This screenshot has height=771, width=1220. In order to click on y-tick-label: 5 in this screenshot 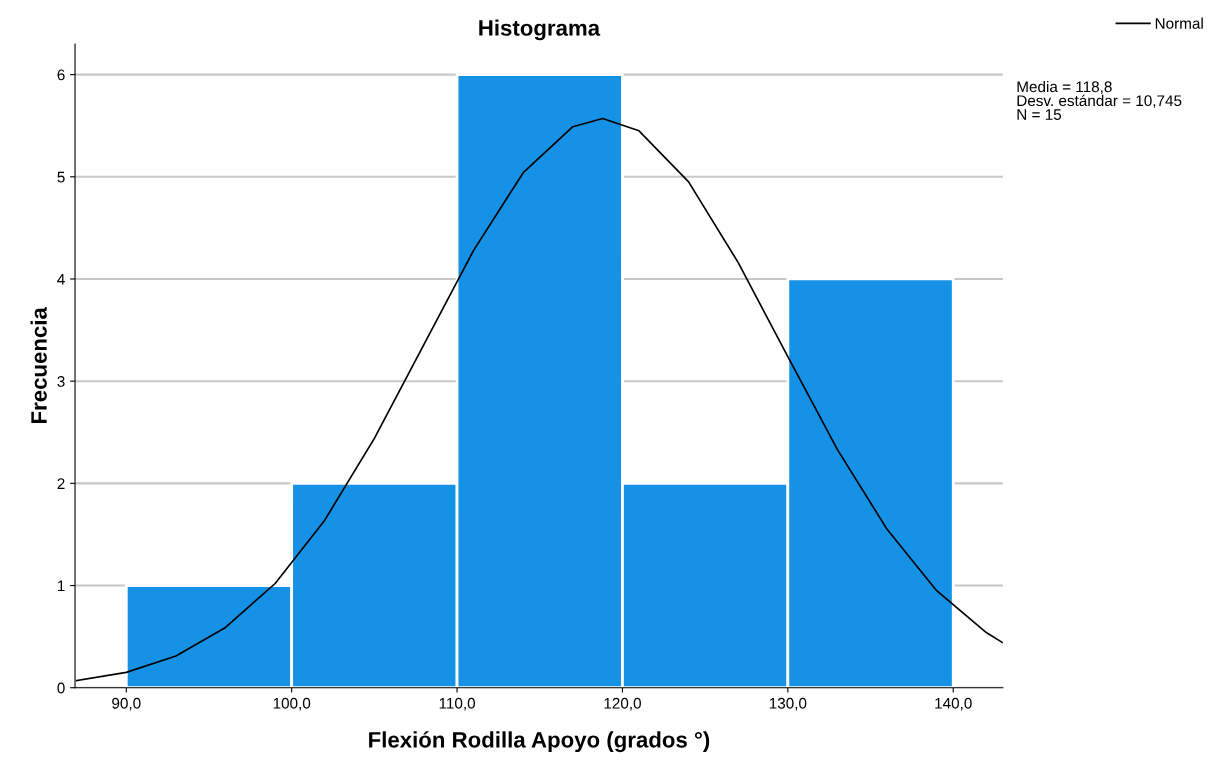, I will do `click(61, 177)`.